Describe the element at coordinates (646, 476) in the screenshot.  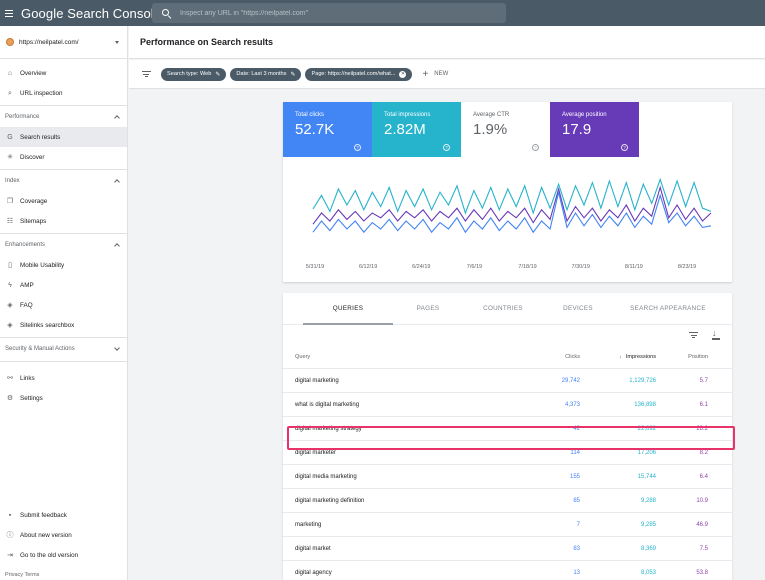
I see `cell-impressions: 15,744` at that location.